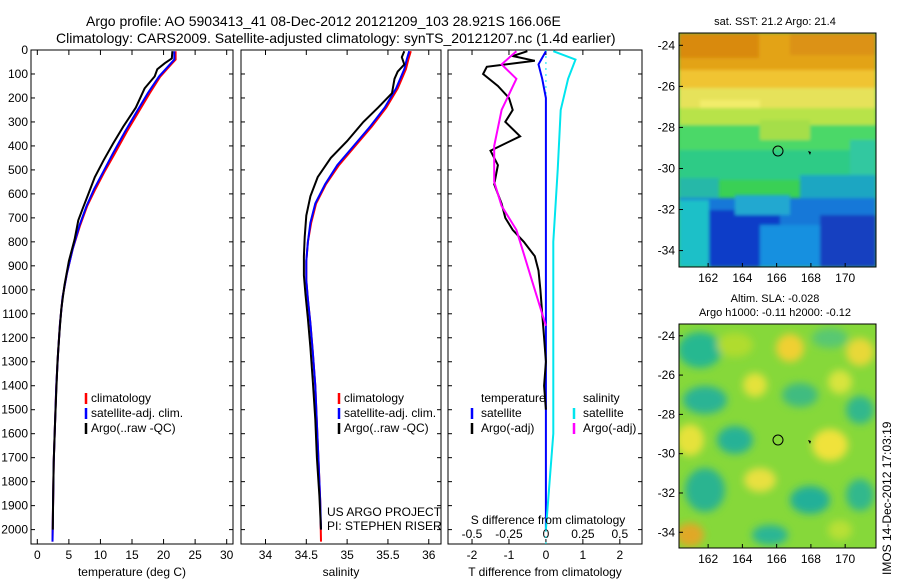  Describe the element at coordinates (14, 290) in the screenshot. I see `y-tick-label: 1000` at that location.